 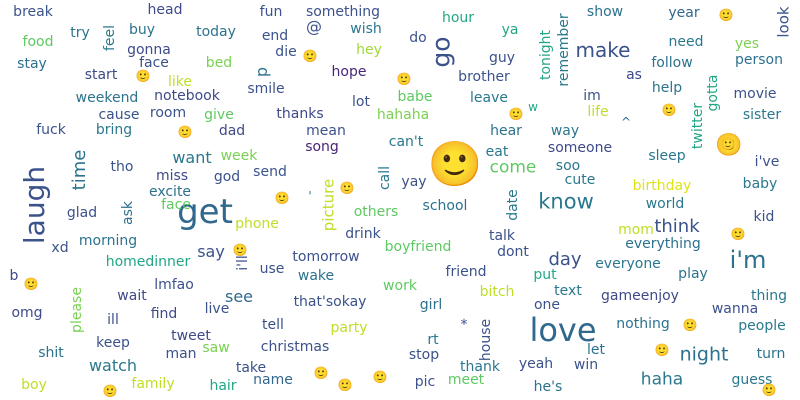 What do you see at coordinates (27, 313) in the screenshot?
I see `word-omg: omg` at bounding box center [27, 313].